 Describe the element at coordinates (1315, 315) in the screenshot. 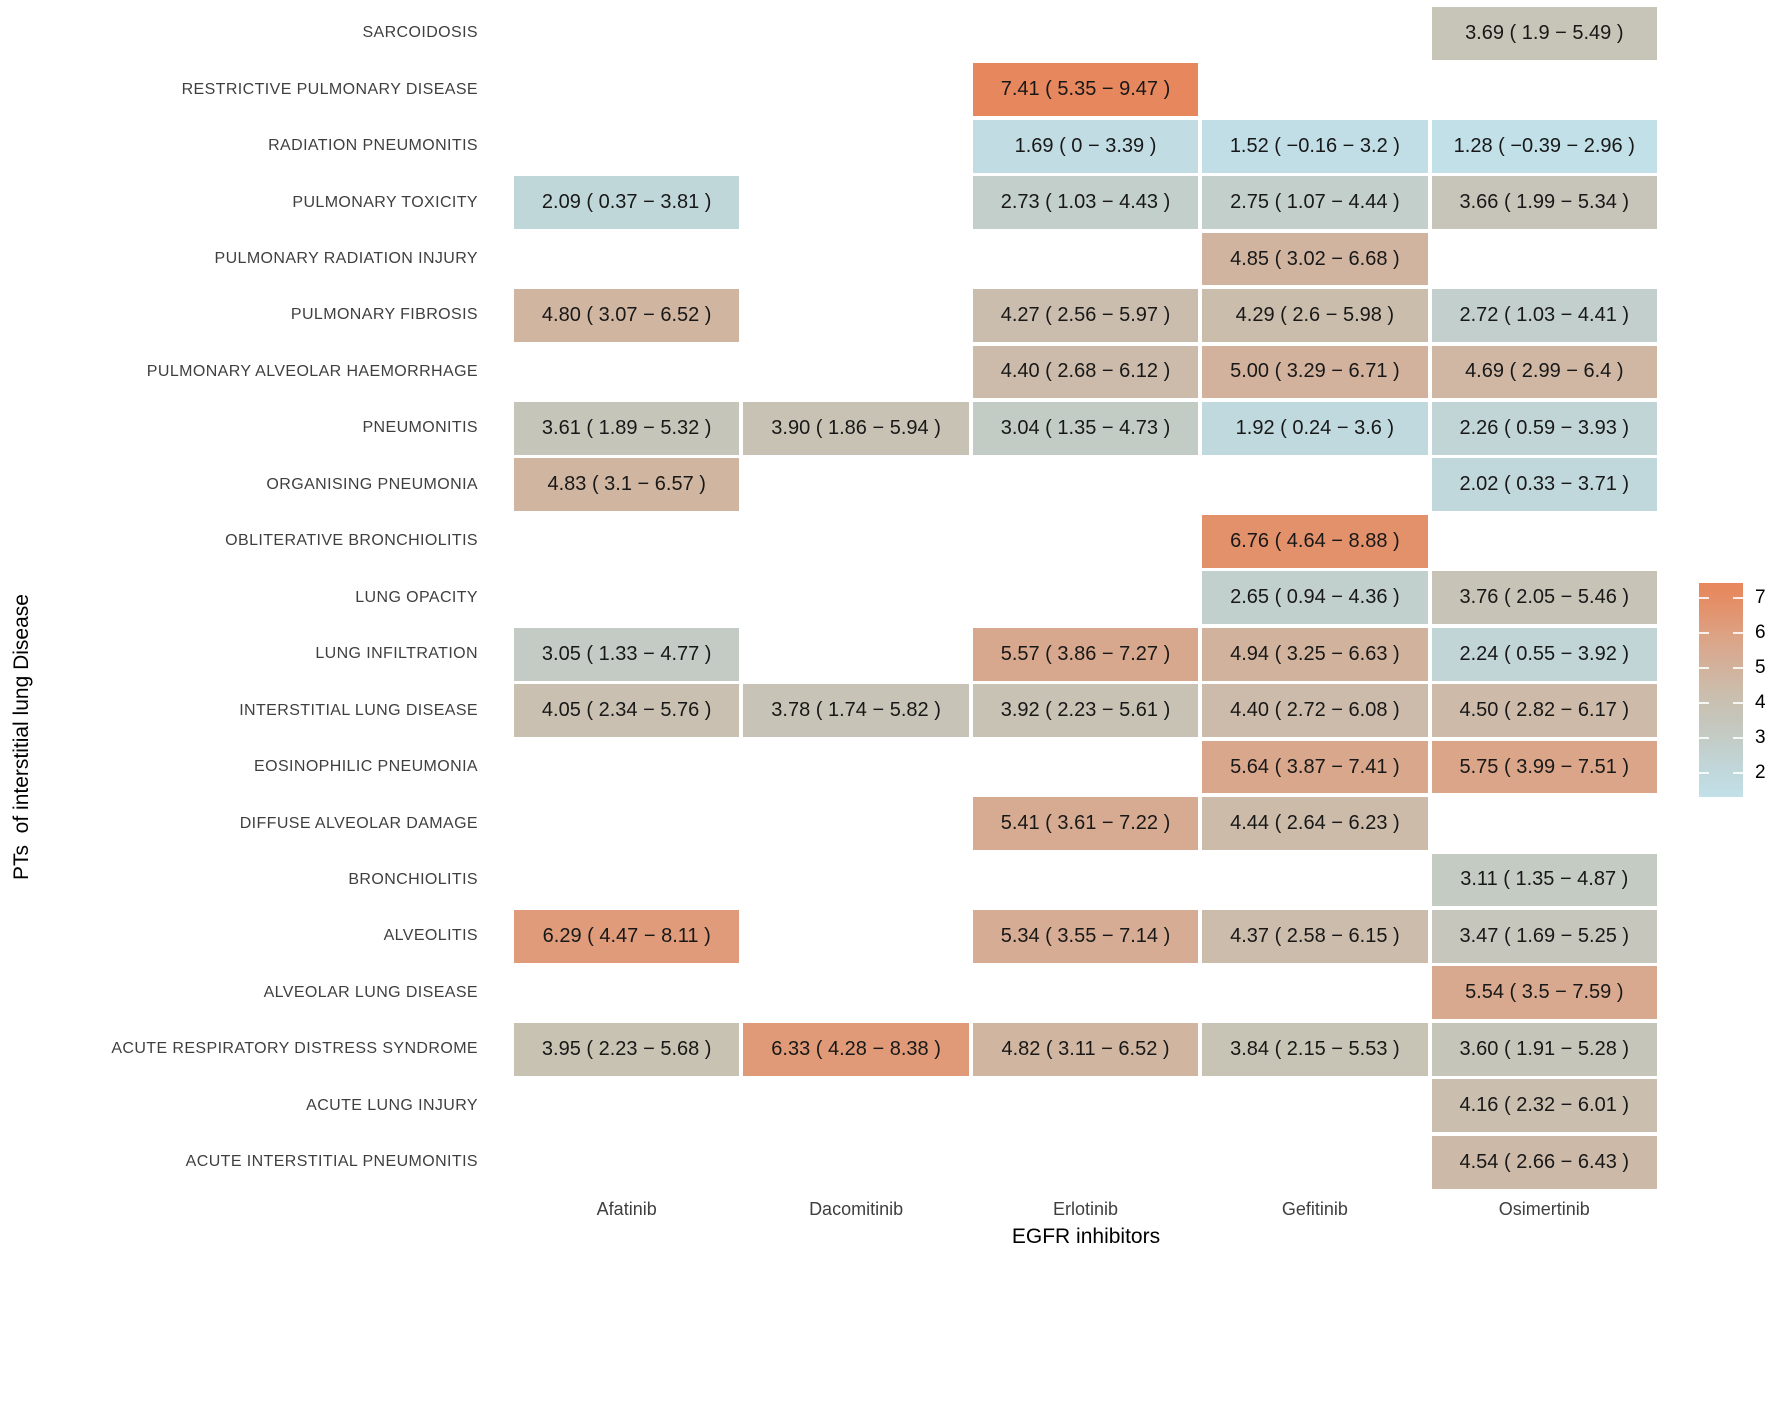

I see `heatmap-cell: 4.29 ( 2.6 − 5.98 )` at that location.